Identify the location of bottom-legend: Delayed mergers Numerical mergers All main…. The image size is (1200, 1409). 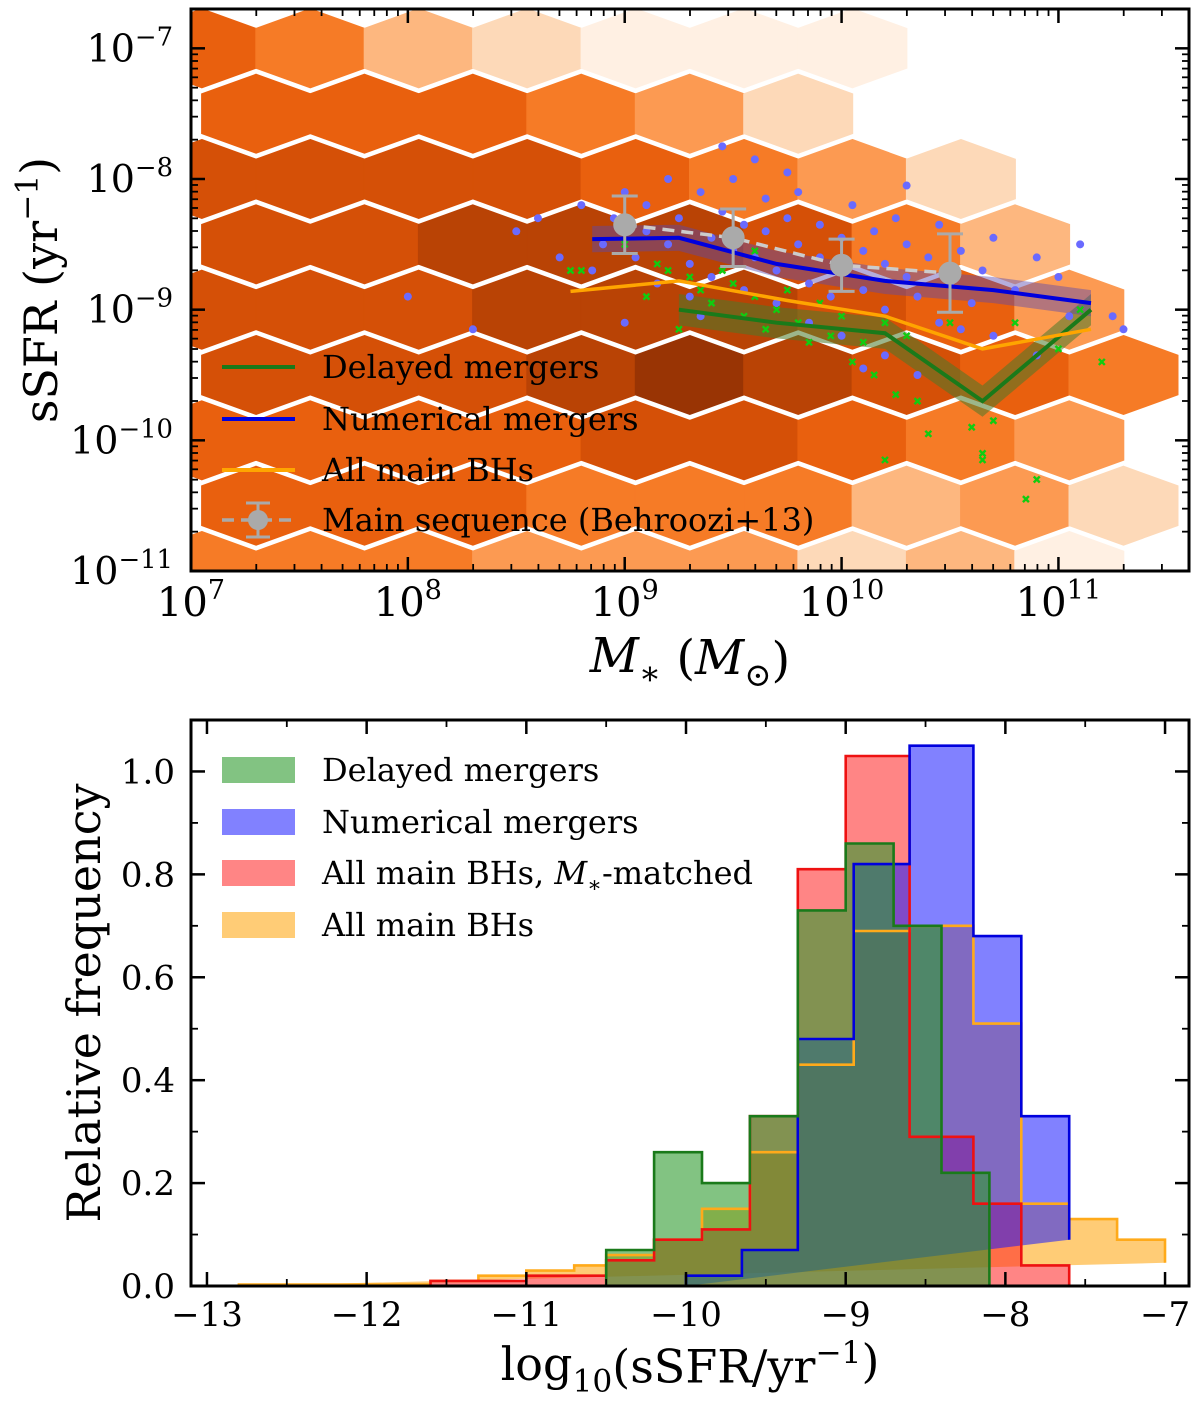
(487, 847).